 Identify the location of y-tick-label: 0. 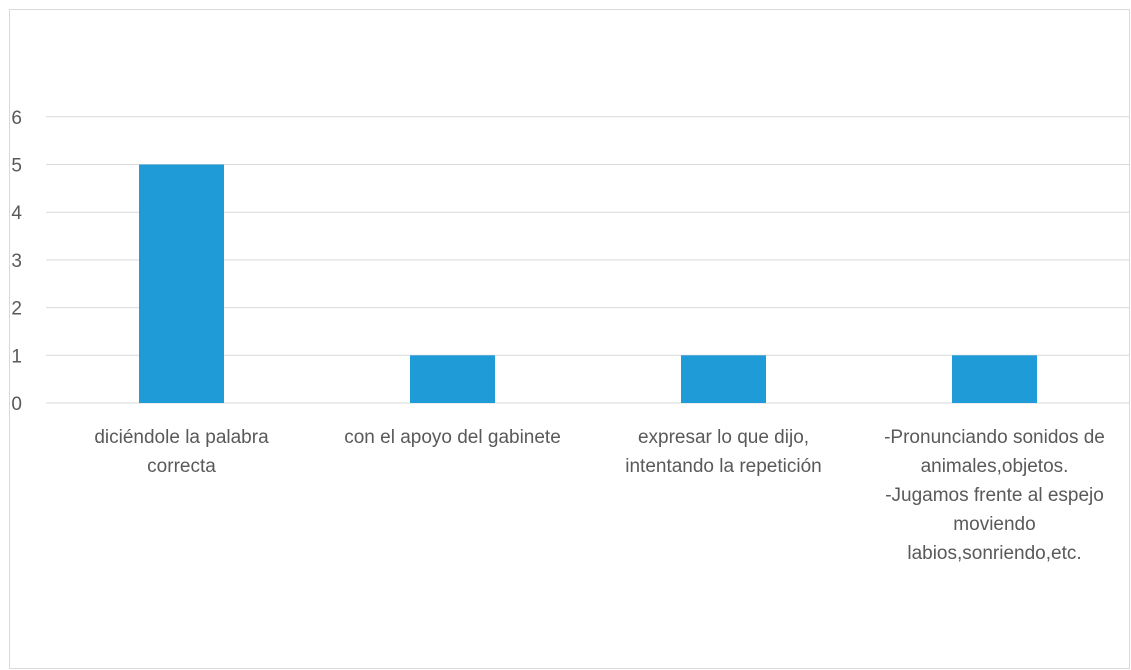
(16, 404).